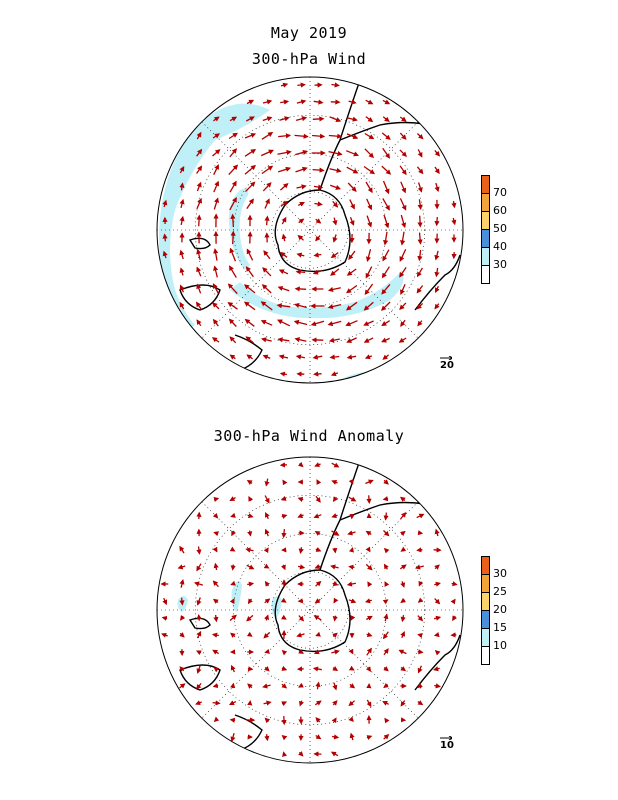 The image size is (618, 800). Describe the element at coordinates (500, 228) in the screenshot. I see `legend-tick-label: 50` at that location.